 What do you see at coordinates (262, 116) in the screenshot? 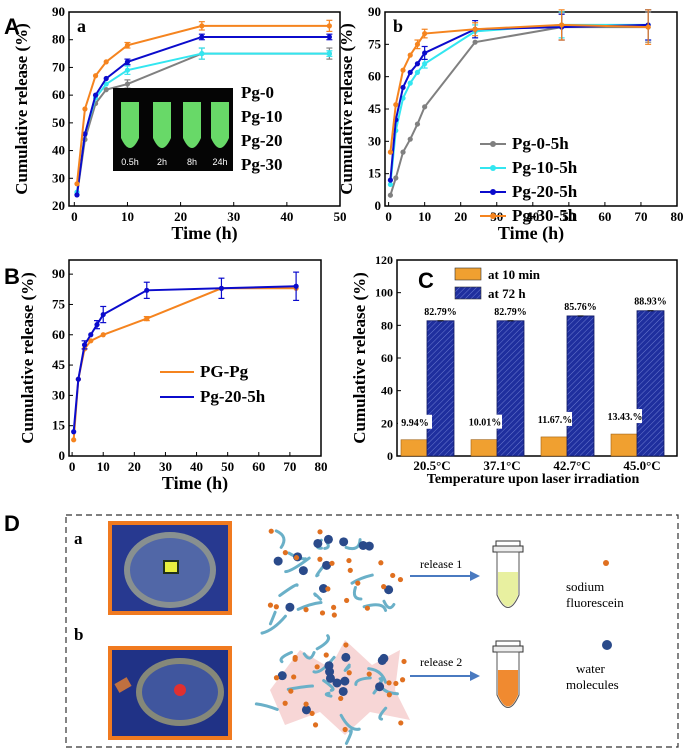
I see `legend-label: Pg-10` at bounding box center [262, 116].